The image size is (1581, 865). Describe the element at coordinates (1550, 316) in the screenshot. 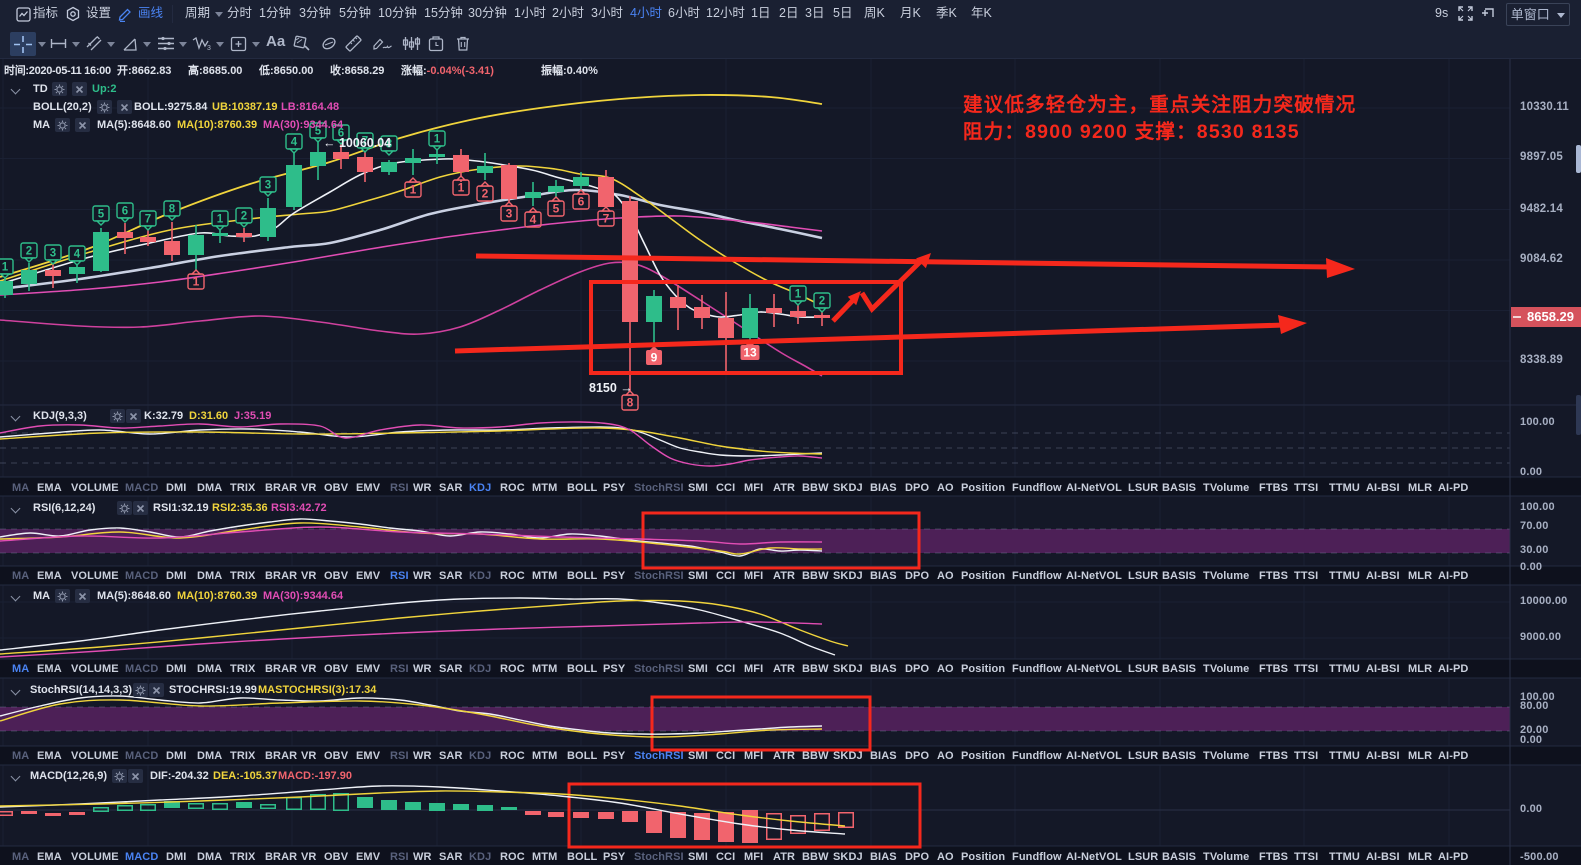

I see `svg-text: 8658.29` at that location.